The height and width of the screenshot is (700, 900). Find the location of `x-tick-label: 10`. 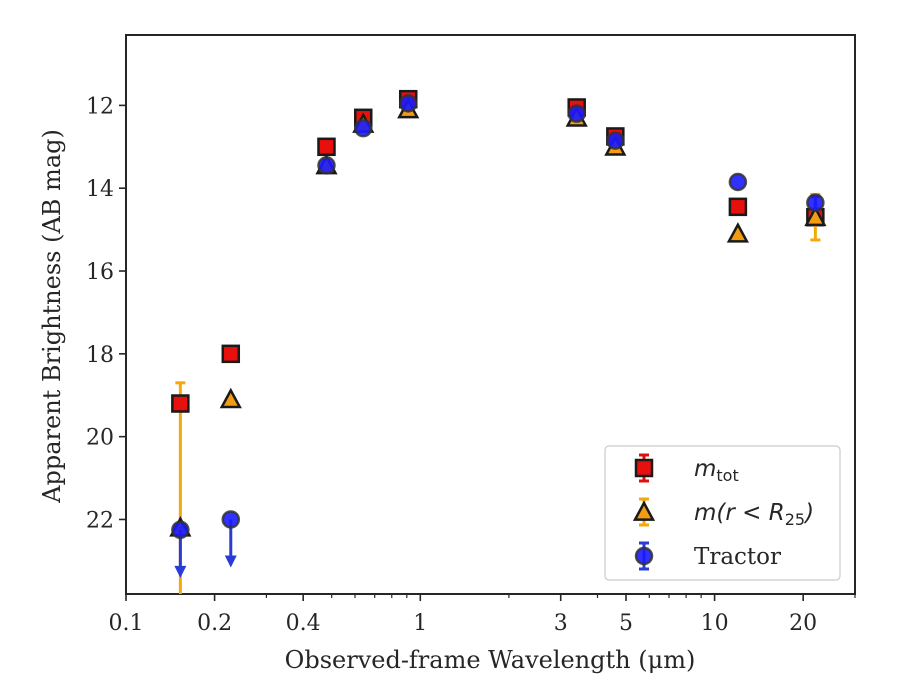

x-tick-label: 10 is located at coordinates (715, 623).